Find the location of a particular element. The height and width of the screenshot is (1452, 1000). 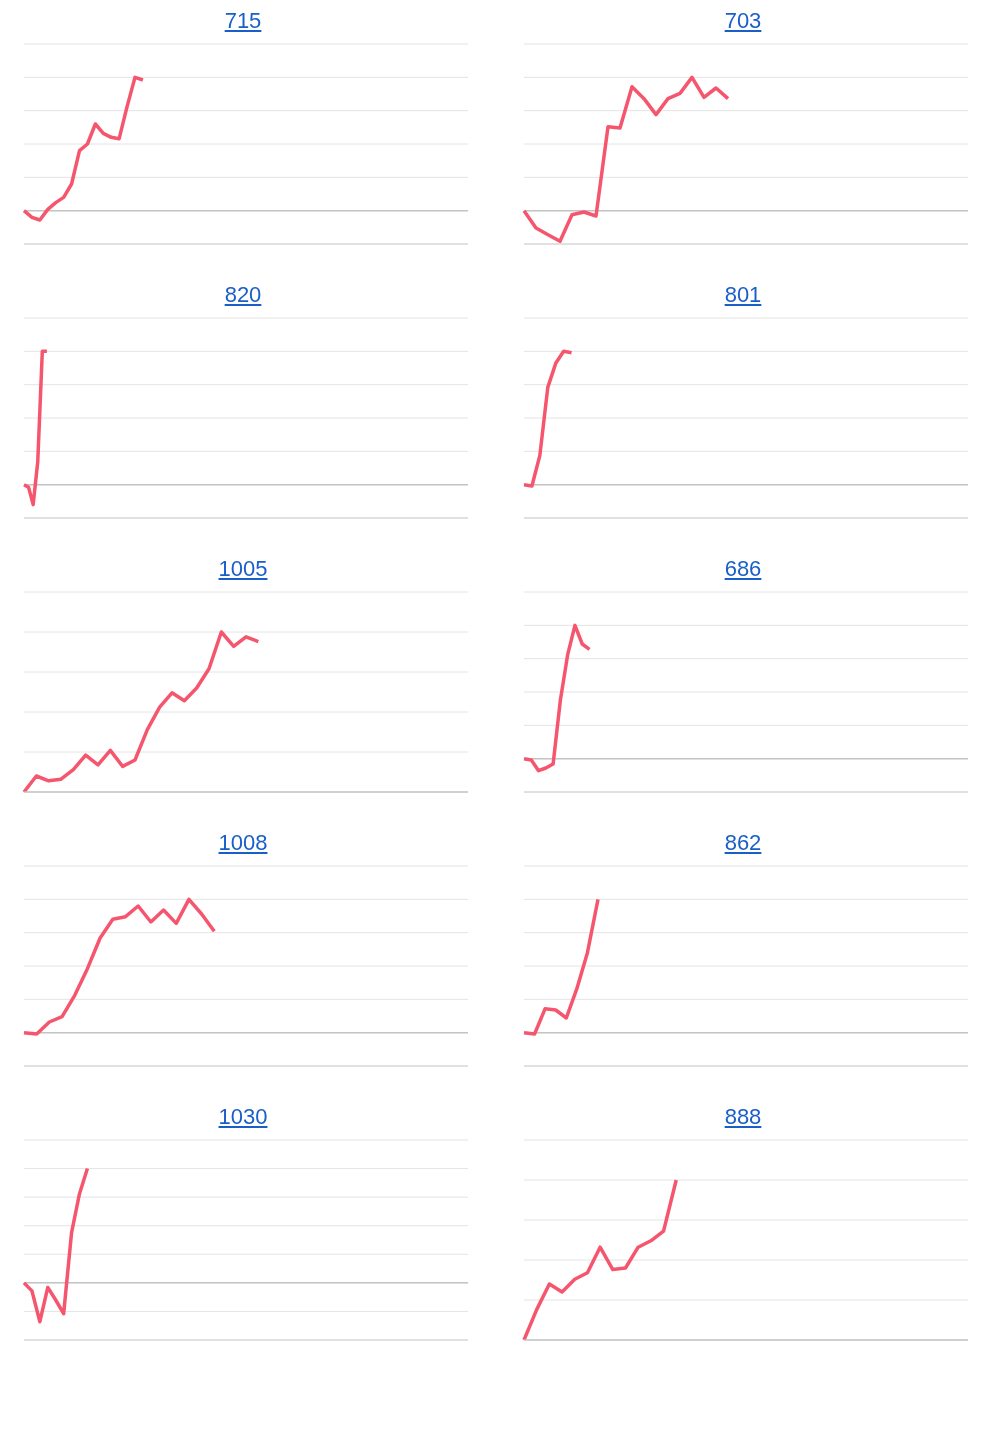

chart-title: 1005 is located at coordinates (243, 569).